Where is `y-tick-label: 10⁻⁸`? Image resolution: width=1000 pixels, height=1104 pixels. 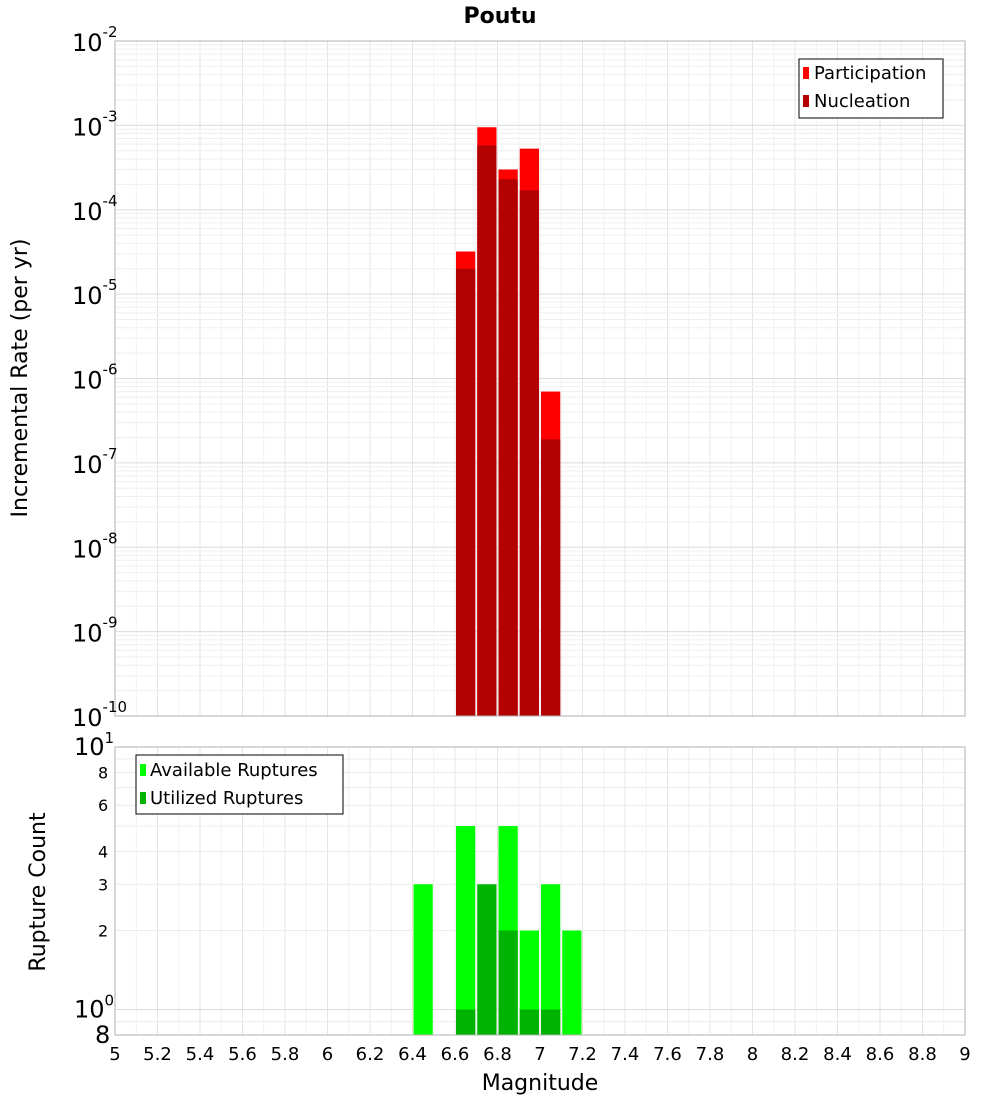
y-tick-label: 10⁻⁸ is located at coordinates (95, 546).